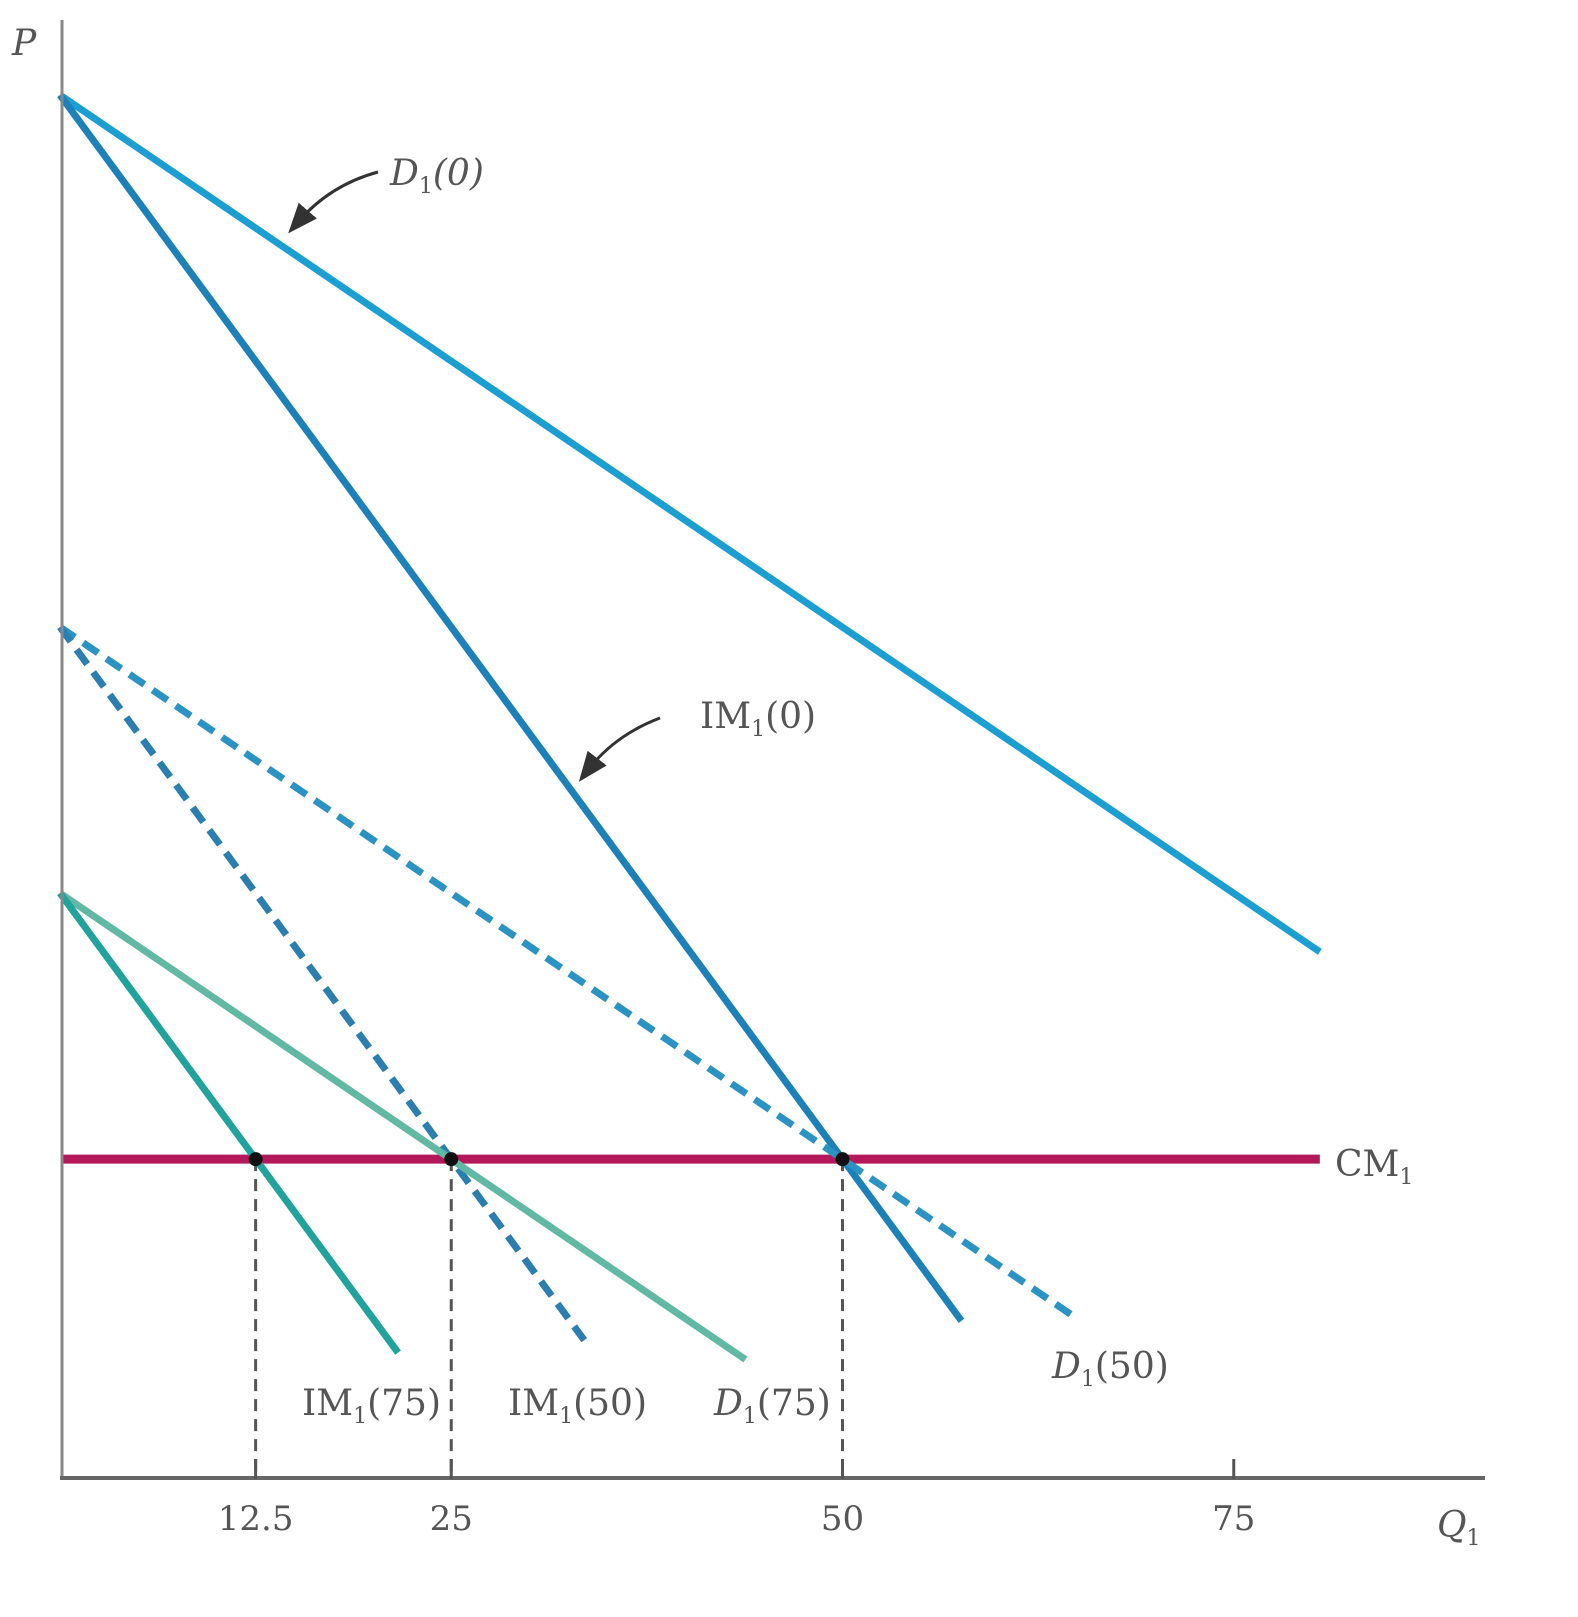  Describe the element at coordinates (371, 1406) in the screenshot. I see `label-im1-75: IM1(75)` at that location.